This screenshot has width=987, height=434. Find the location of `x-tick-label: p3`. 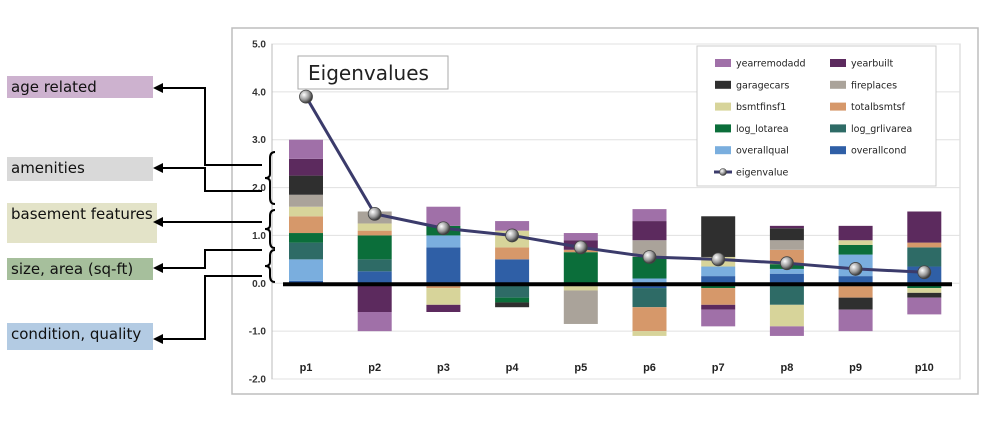

x-tick-label: p3 is located at coordinates (443, 368).